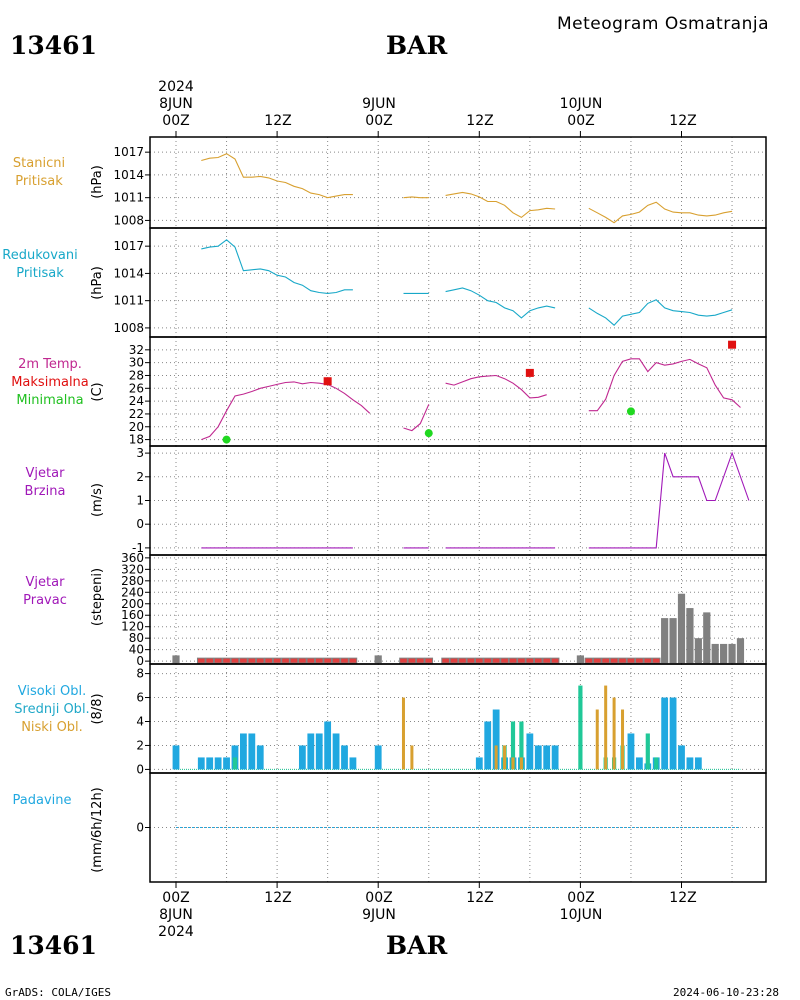  I want to click on label-line: Vjetar, so click(45, 473).